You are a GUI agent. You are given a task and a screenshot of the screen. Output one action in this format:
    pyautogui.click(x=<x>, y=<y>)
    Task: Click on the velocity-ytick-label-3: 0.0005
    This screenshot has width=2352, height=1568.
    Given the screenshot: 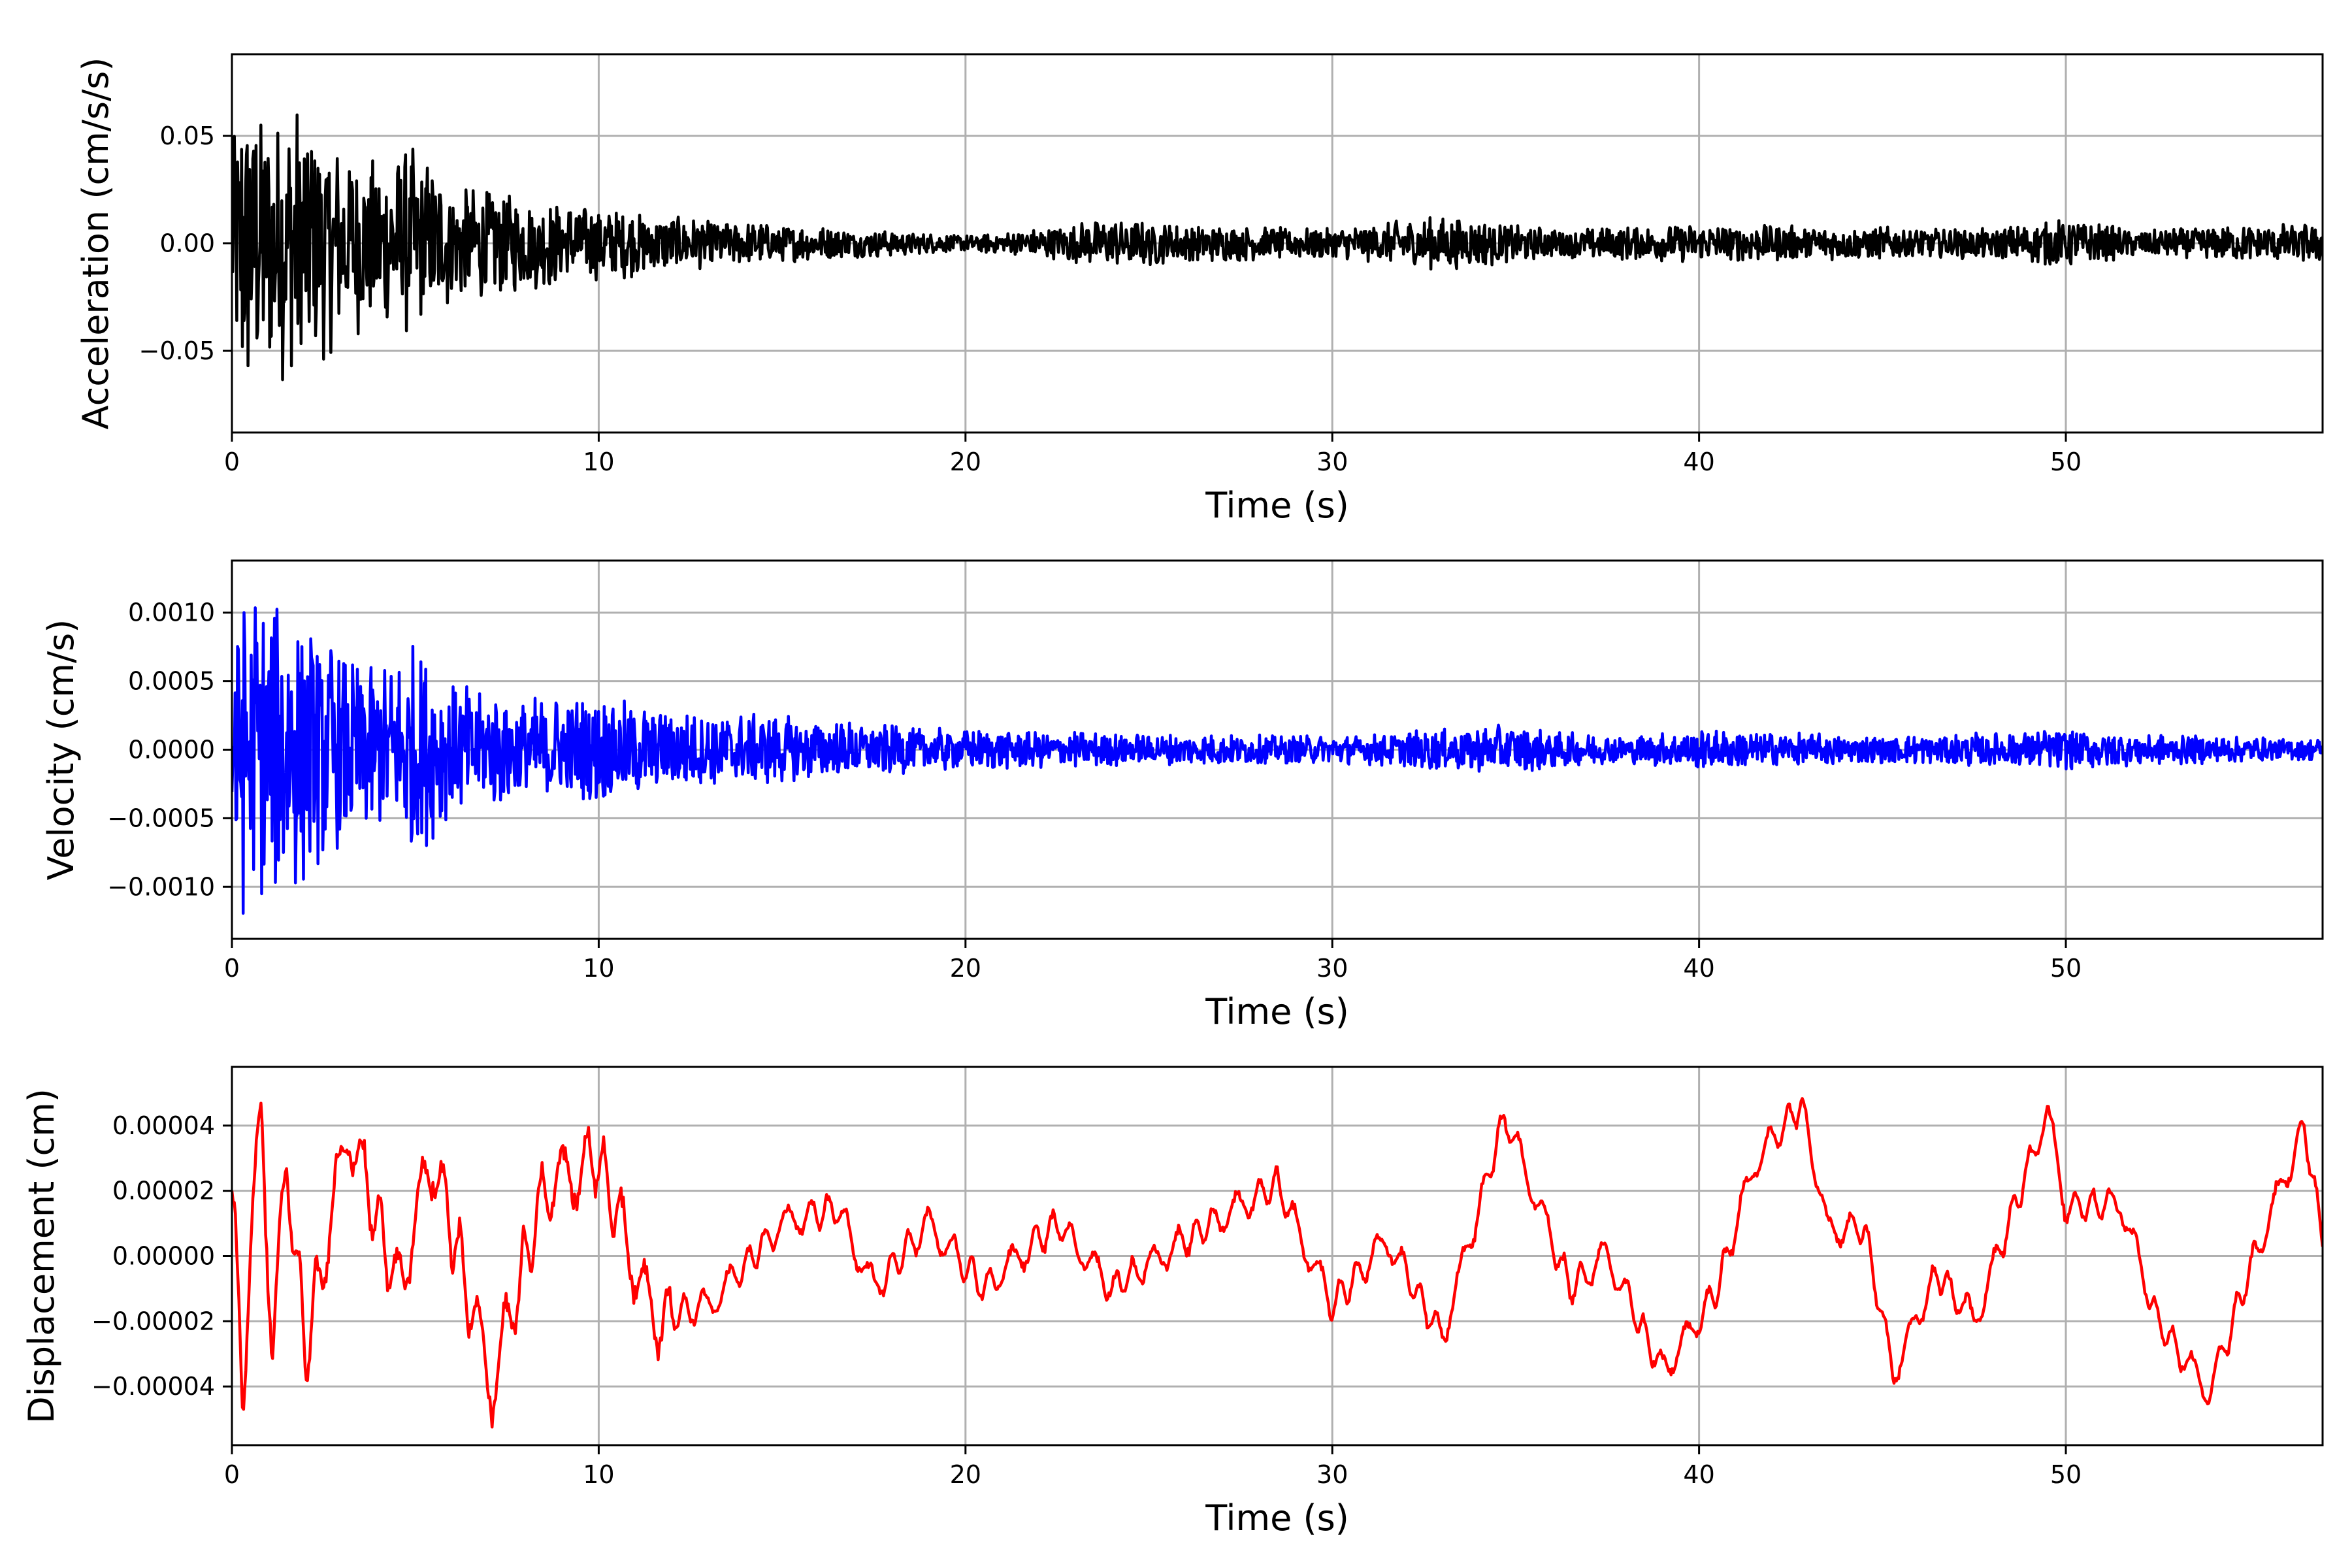 What is the action you would take?
    pyautogui.click(x=171, y=681)
    